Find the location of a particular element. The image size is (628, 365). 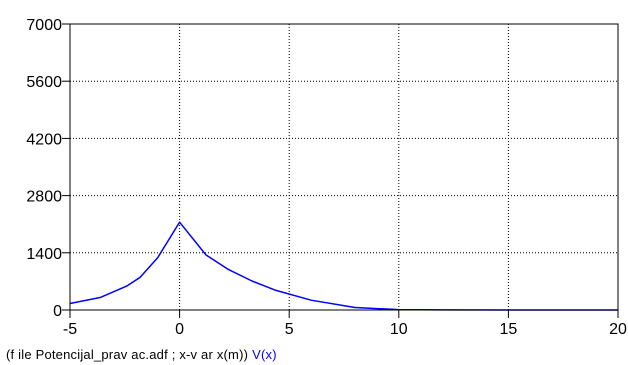

x-tick-label: 0 is located at coordinates (179, 329).